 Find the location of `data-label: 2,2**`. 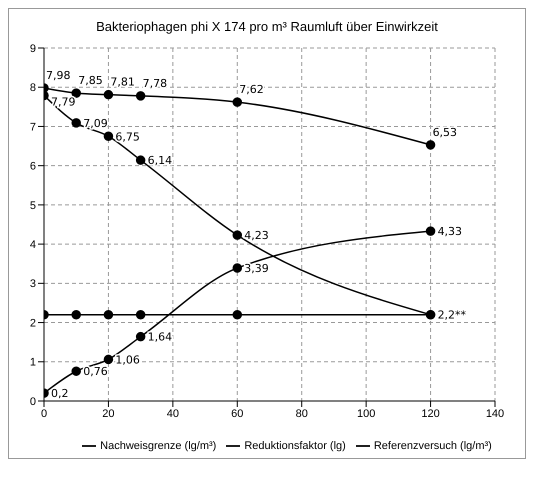

data-label: 2,2** is located at coordinates (452, 315).